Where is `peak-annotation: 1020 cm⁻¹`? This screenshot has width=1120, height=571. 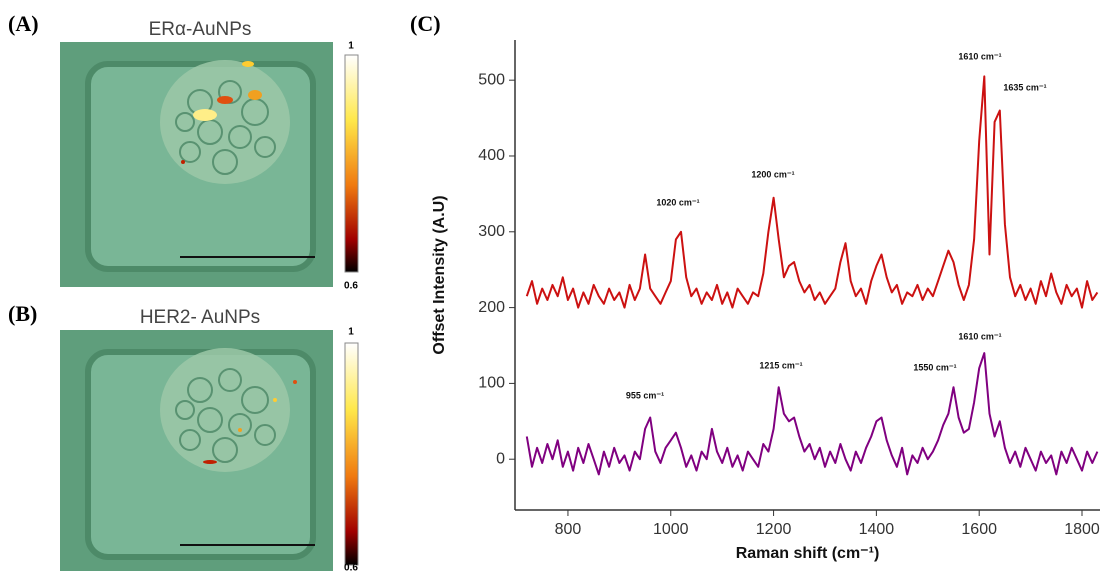 peak-annotation: 1020 cm⁻¹ is located at coordinates (677, 202).